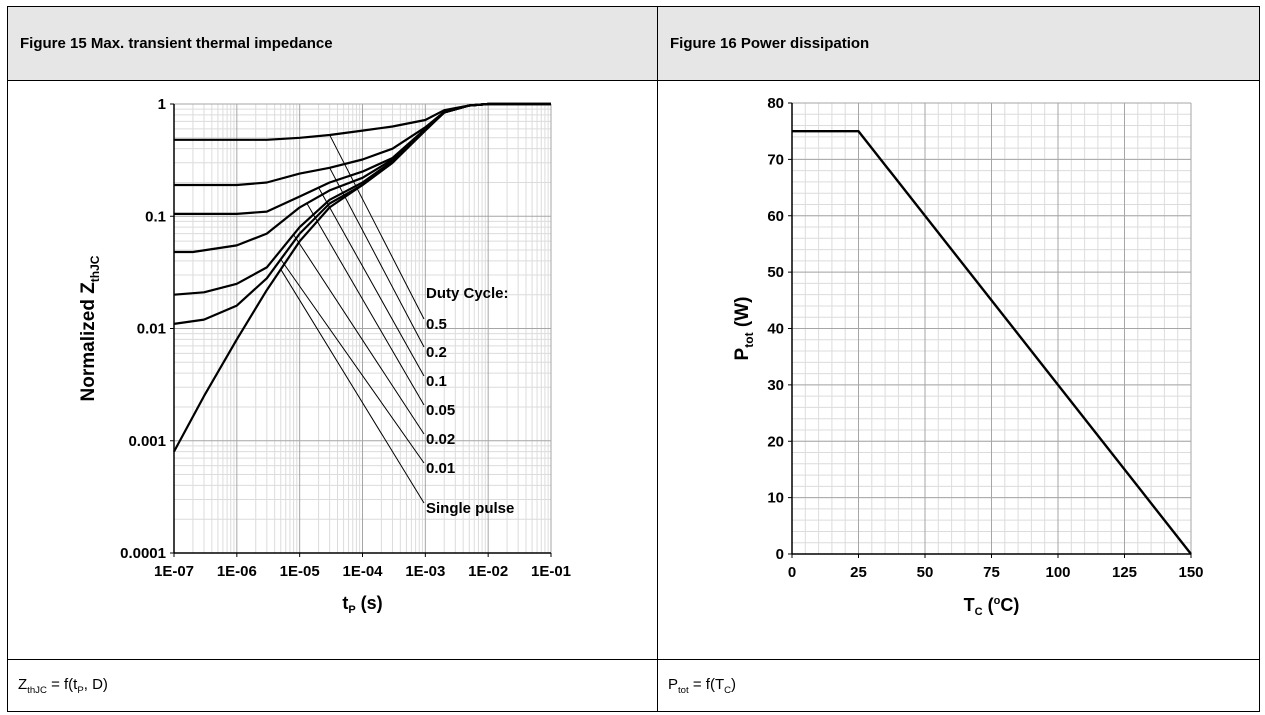  What do you see at coordinates (151, 329) in the screenshot?
I see `y-tick-label: 0.01` at bounding box center [151, 329].